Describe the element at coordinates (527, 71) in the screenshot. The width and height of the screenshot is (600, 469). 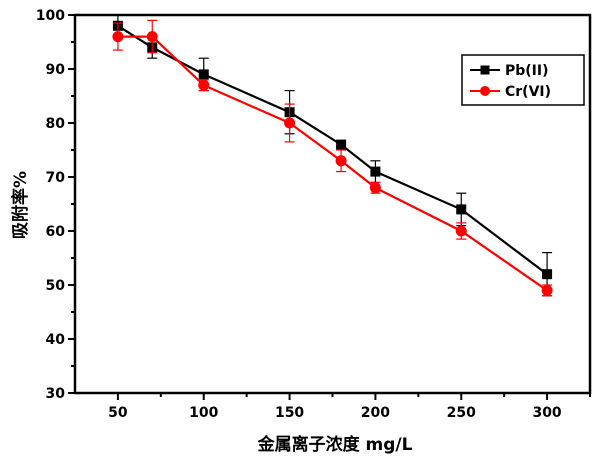
I see `legend-label-pb: Pb(II)` at that location.